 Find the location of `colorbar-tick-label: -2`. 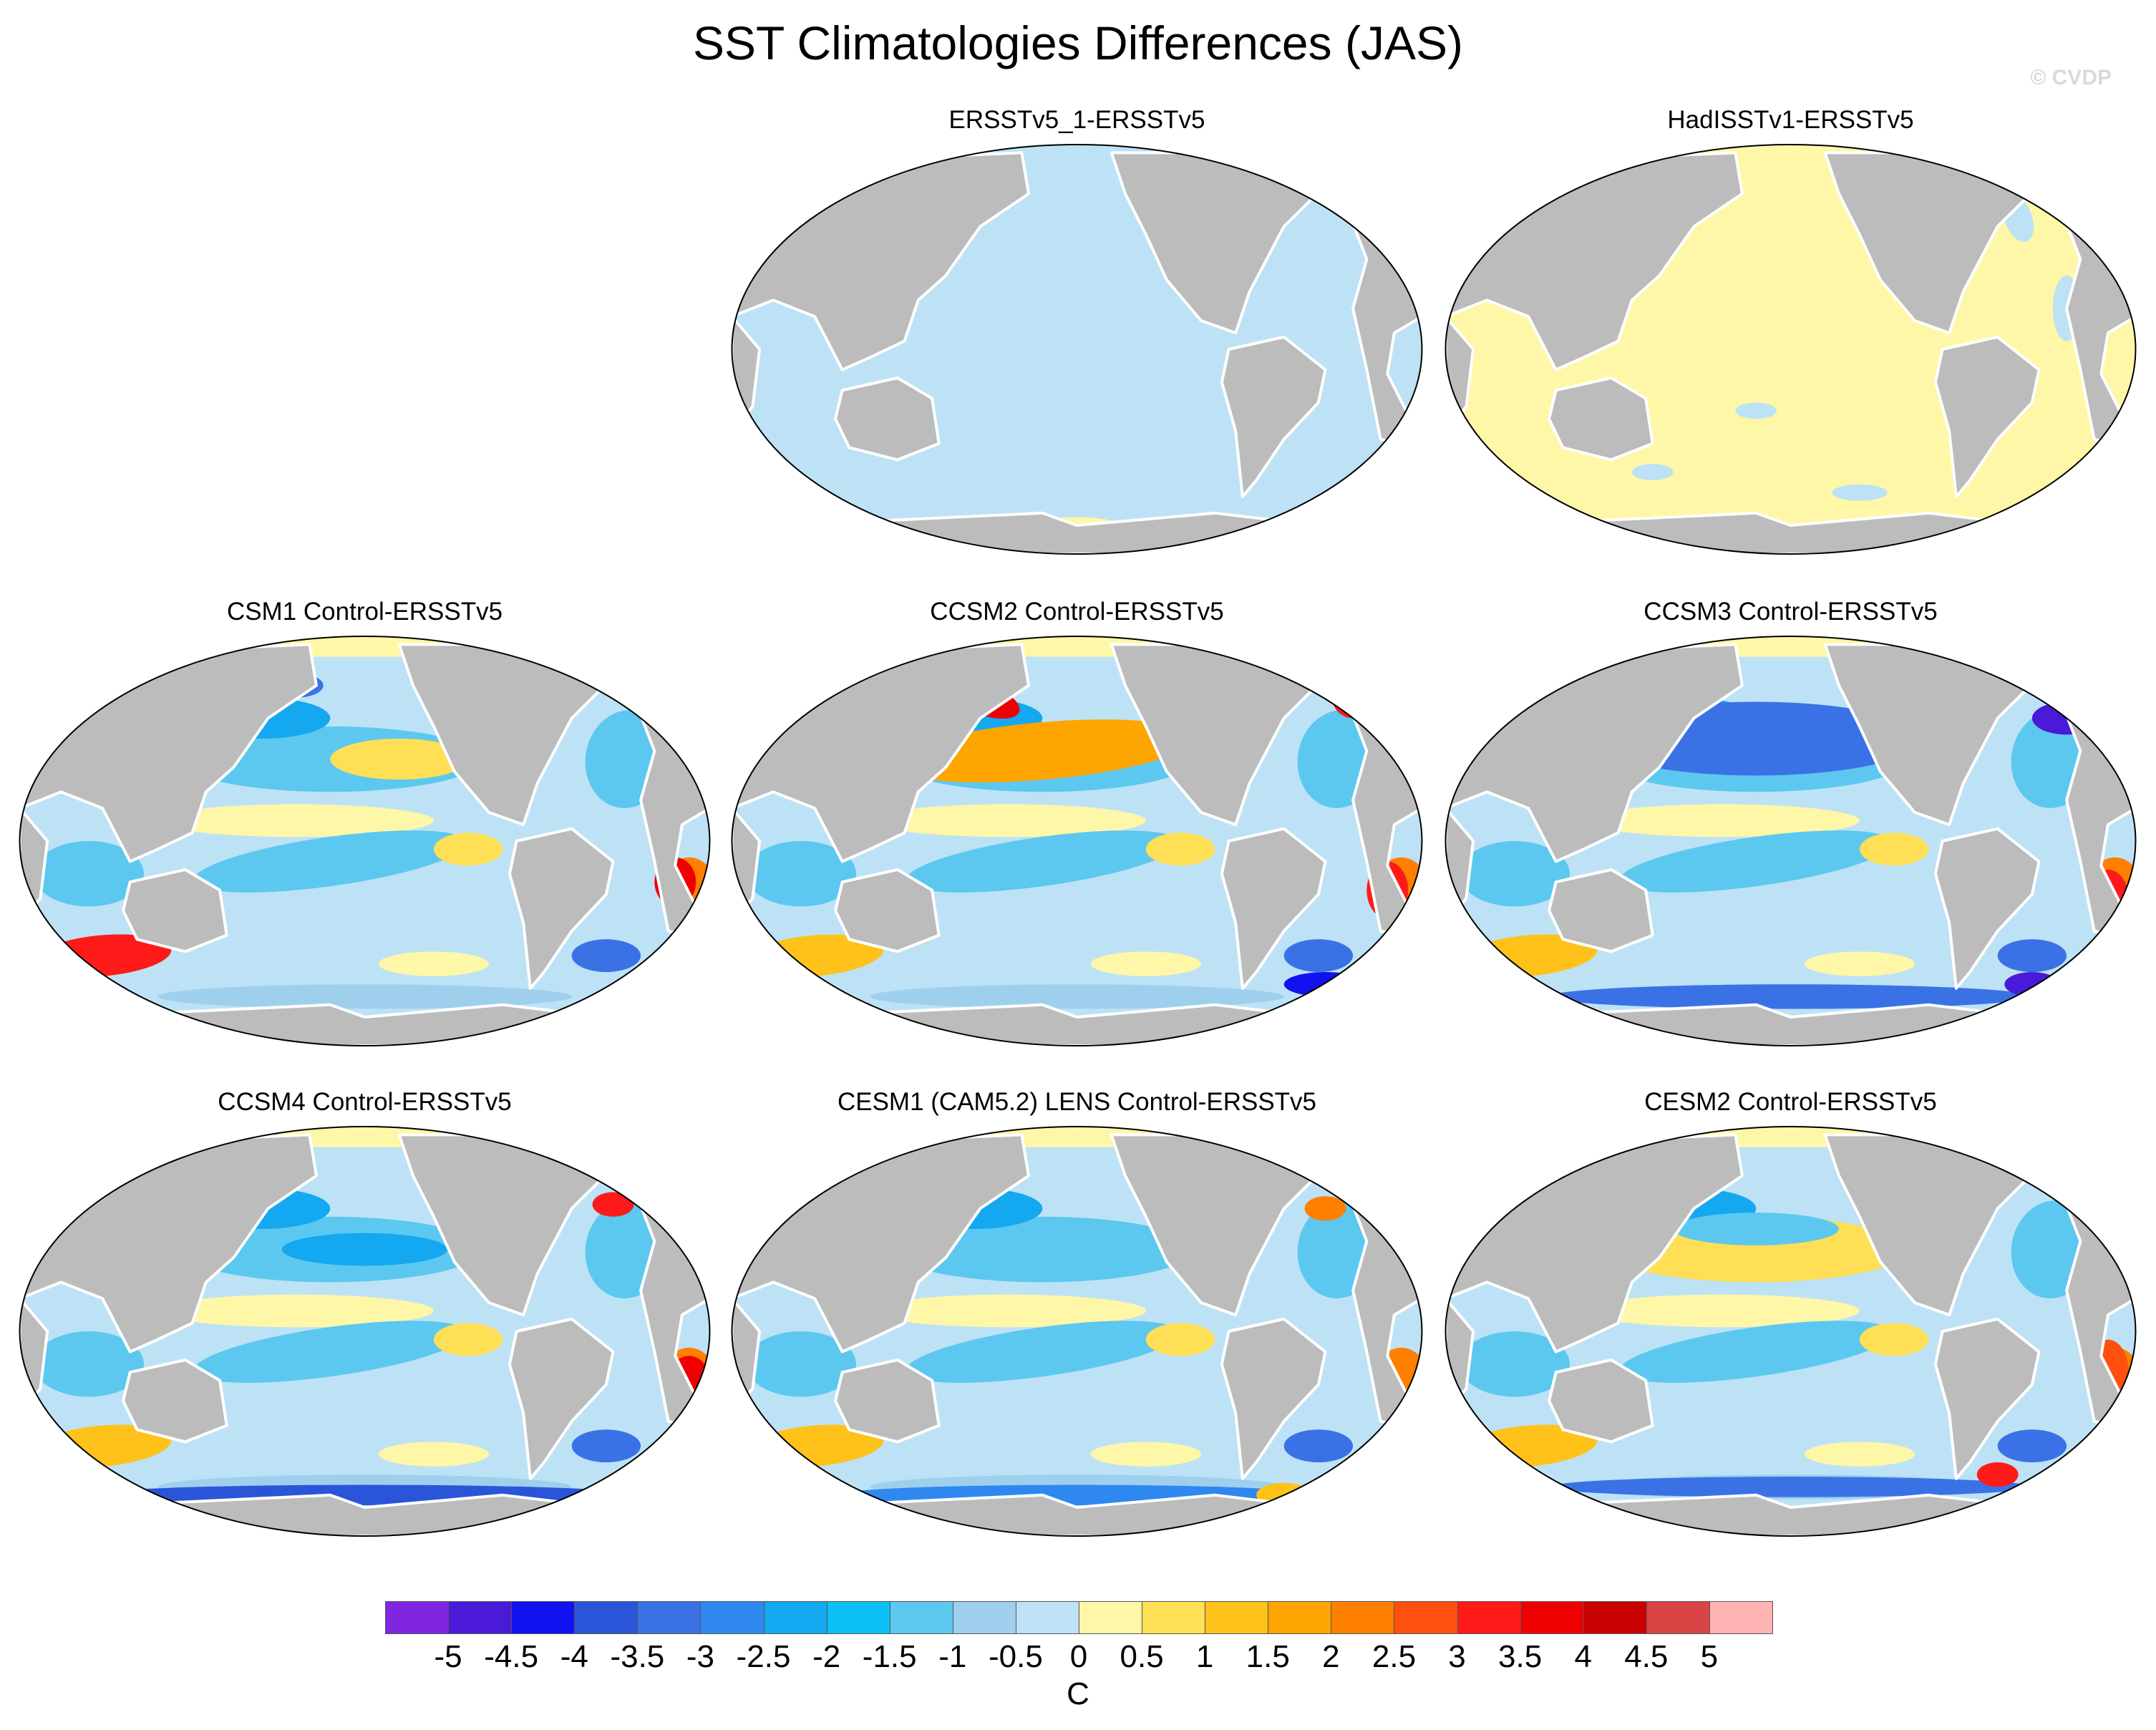

colorbar-tick-label: -2 is located at coordinates (826, 1656).